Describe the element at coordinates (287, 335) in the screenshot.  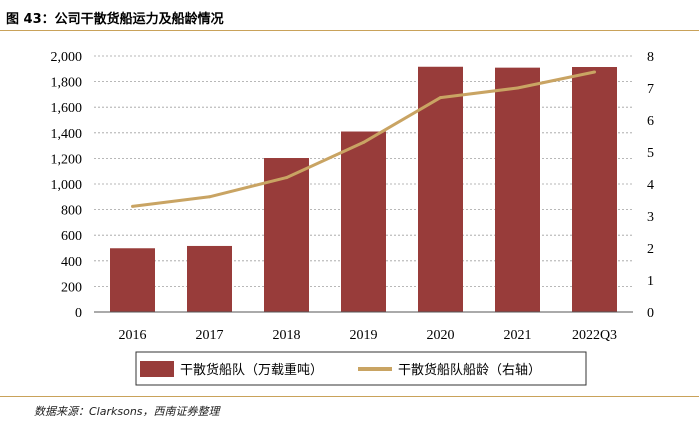
I see `x-tick-label: 2018` at that location.